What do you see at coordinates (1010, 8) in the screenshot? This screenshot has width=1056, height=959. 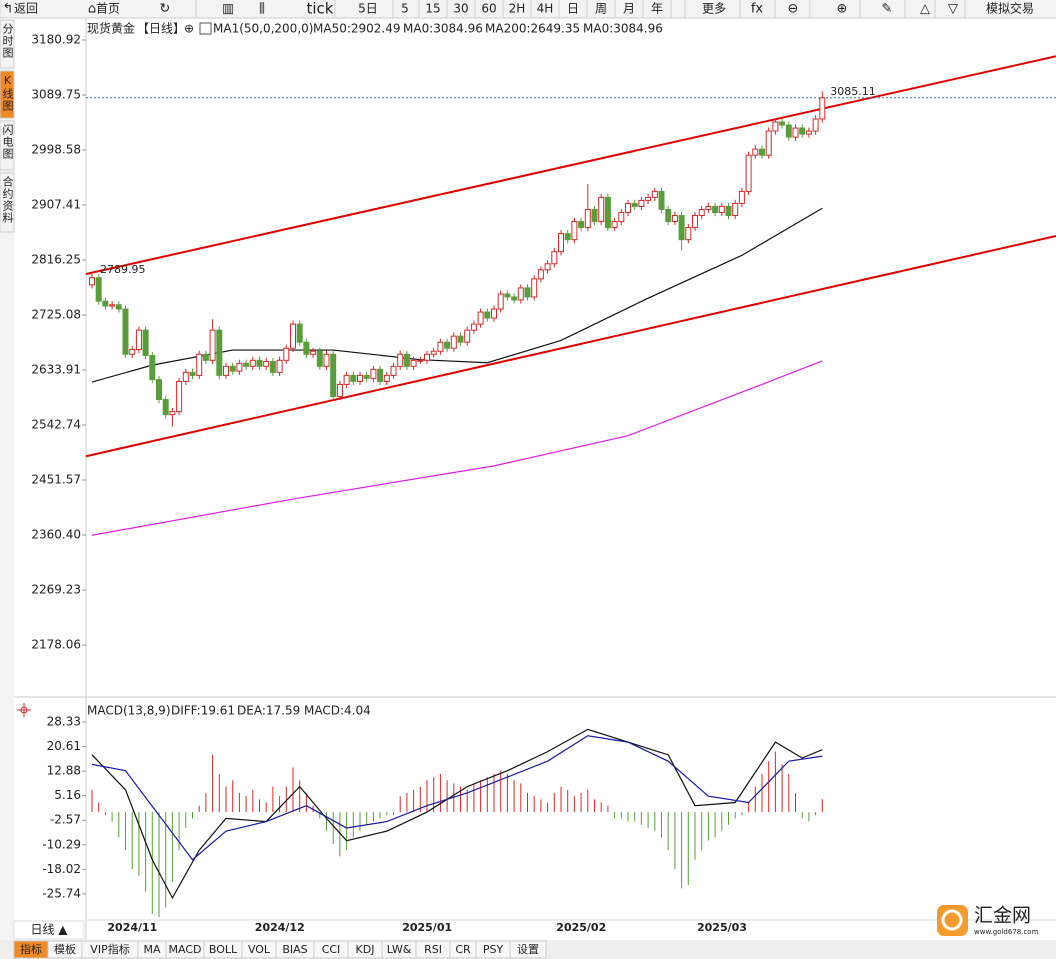 I see `toolbar-button: 模拟交易` at bounding box center [1010, 8].